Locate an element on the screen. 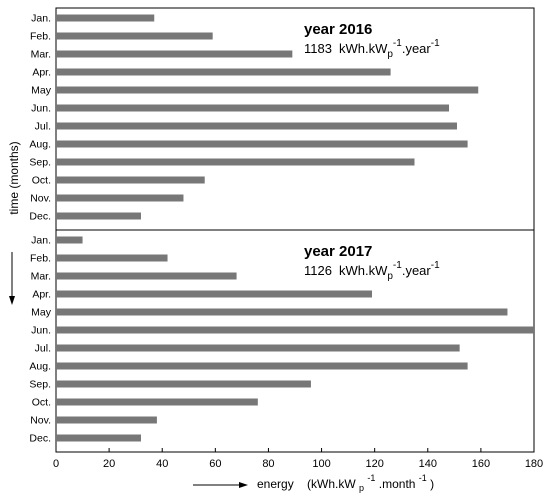 This screenshot has width=550, height=499. x-axis-arrow-head is located at coordinates (243, 485).